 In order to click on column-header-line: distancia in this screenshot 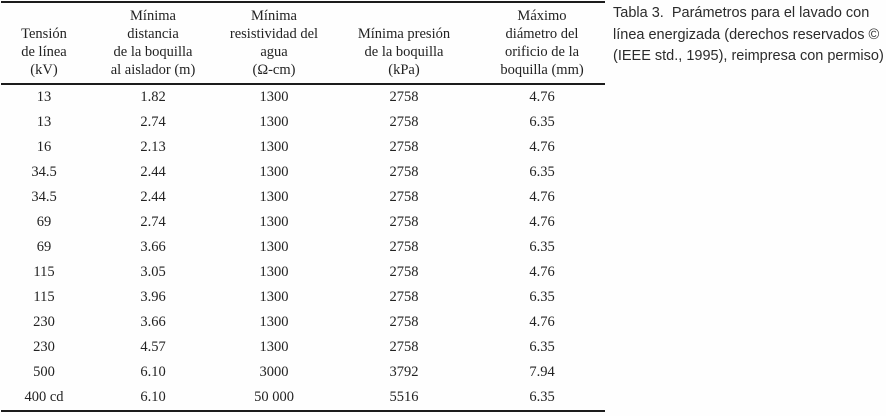, I will do `click(153, 34)`.